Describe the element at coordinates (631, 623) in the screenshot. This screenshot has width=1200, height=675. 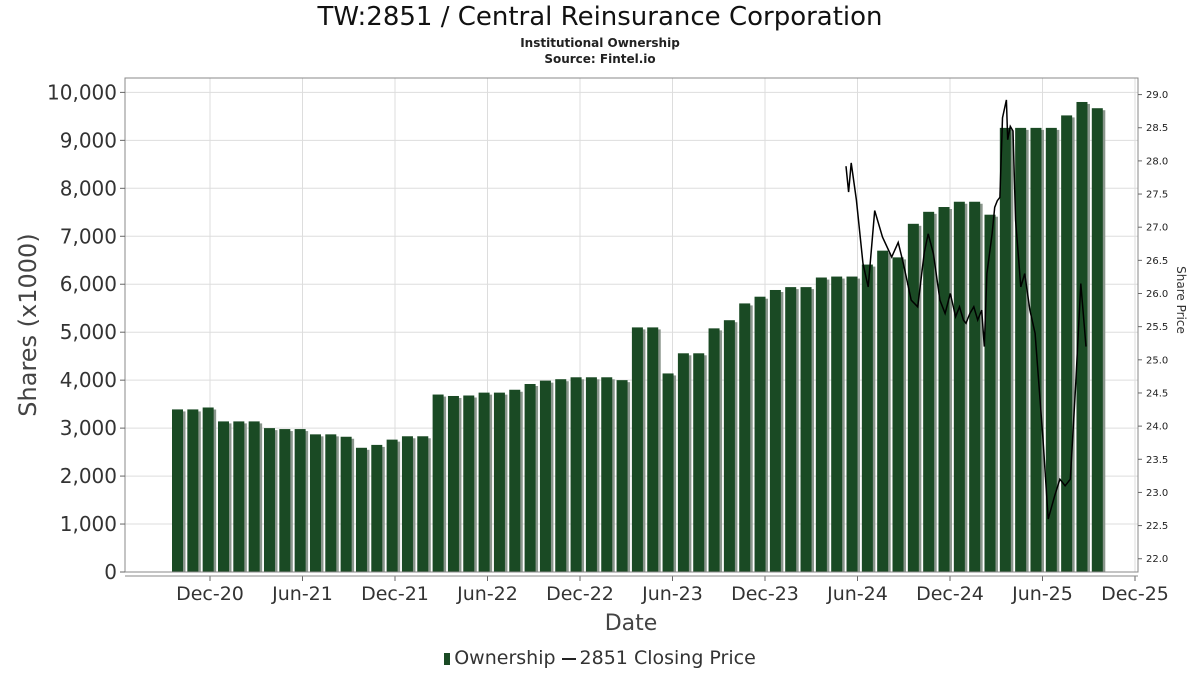
I see `x-axis-label: Date` at that location.